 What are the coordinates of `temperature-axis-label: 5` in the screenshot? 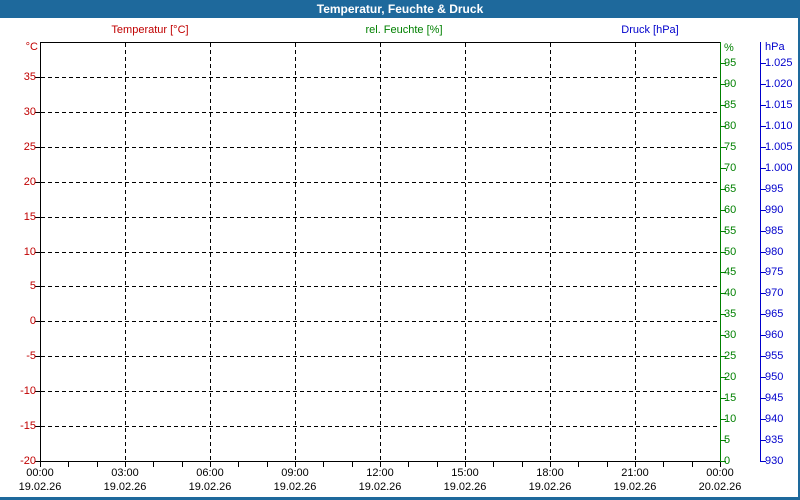 It's located at (32, 286).